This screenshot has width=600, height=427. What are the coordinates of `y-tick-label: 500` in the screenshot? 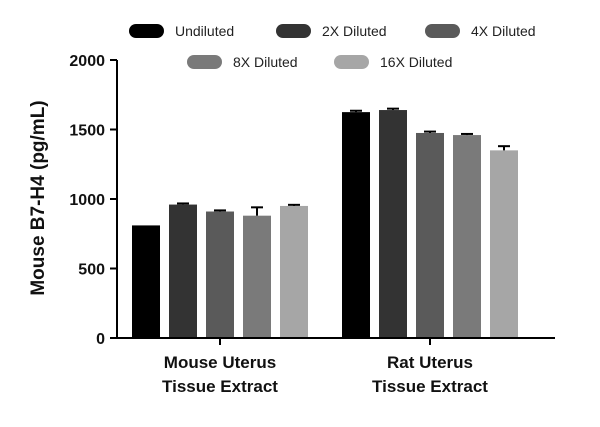 It's located at (91, 270).